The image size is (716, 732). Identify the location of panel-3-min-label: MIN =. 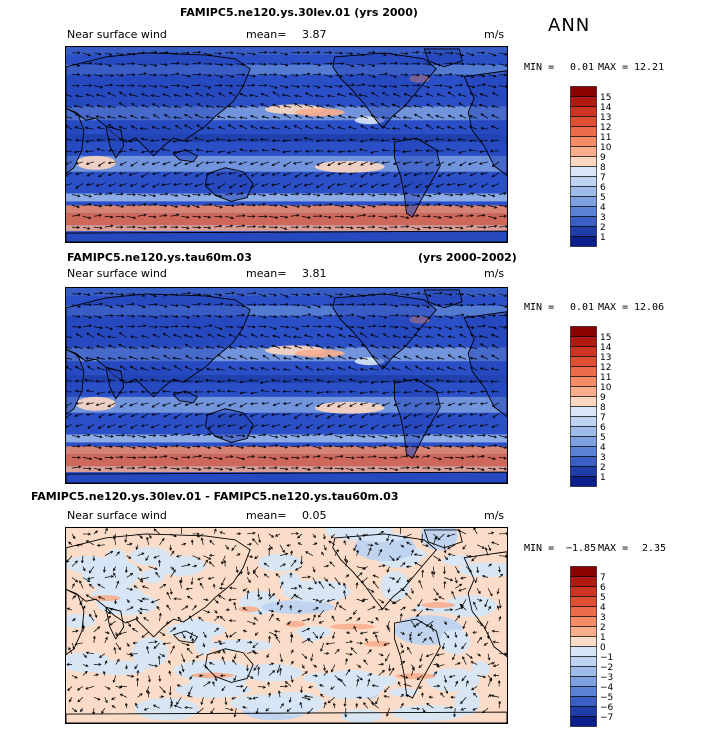
(539, 548).